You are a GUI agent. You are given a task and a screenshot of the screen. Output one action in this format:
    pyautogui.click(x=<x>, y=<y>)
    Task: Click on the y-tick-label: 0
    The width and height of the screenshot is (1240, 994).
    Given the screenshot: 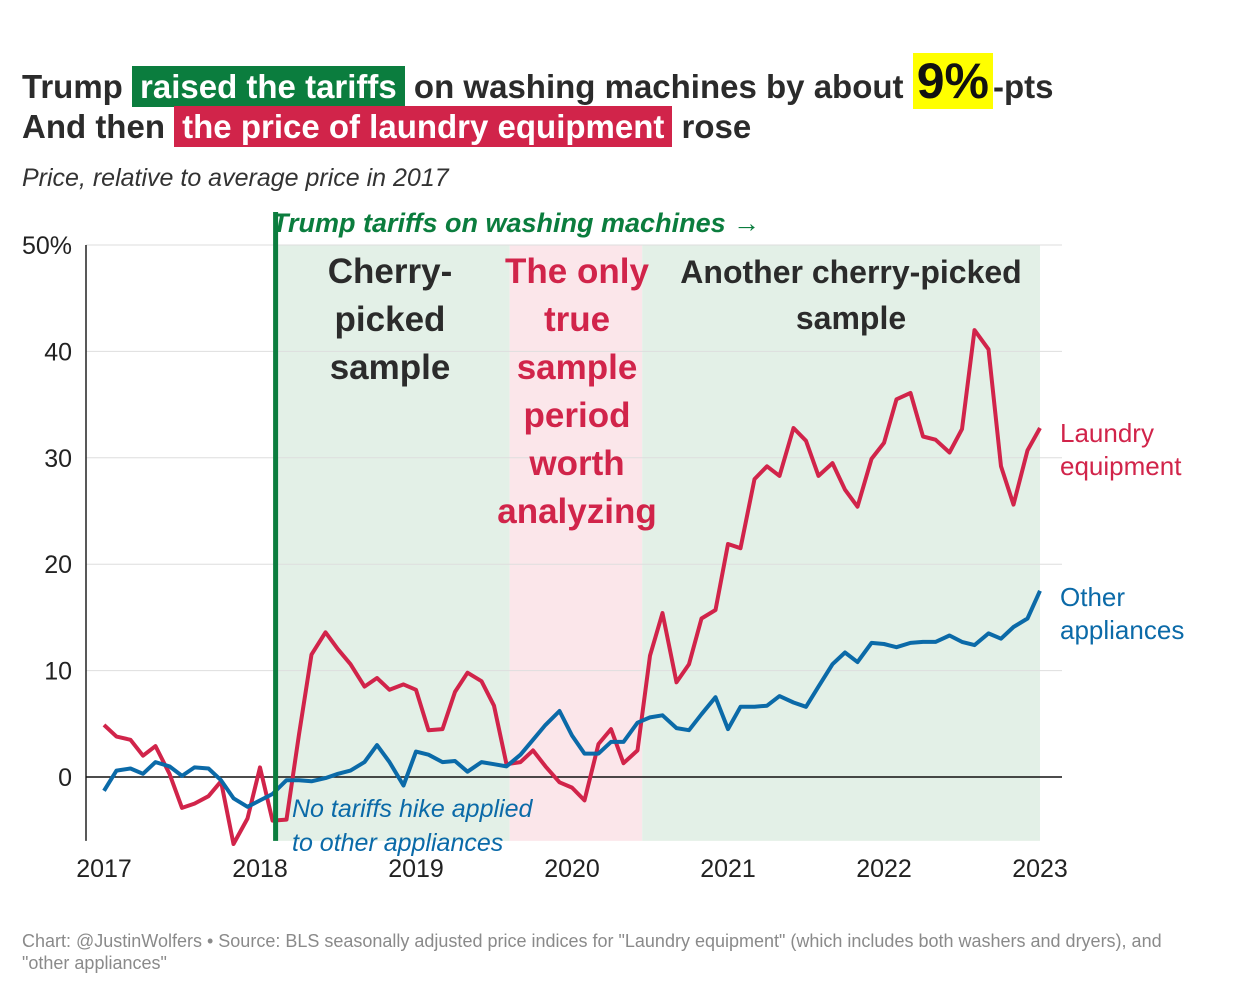 What is the action you would take?
    pyautogui.click(x=65, y=778)
    